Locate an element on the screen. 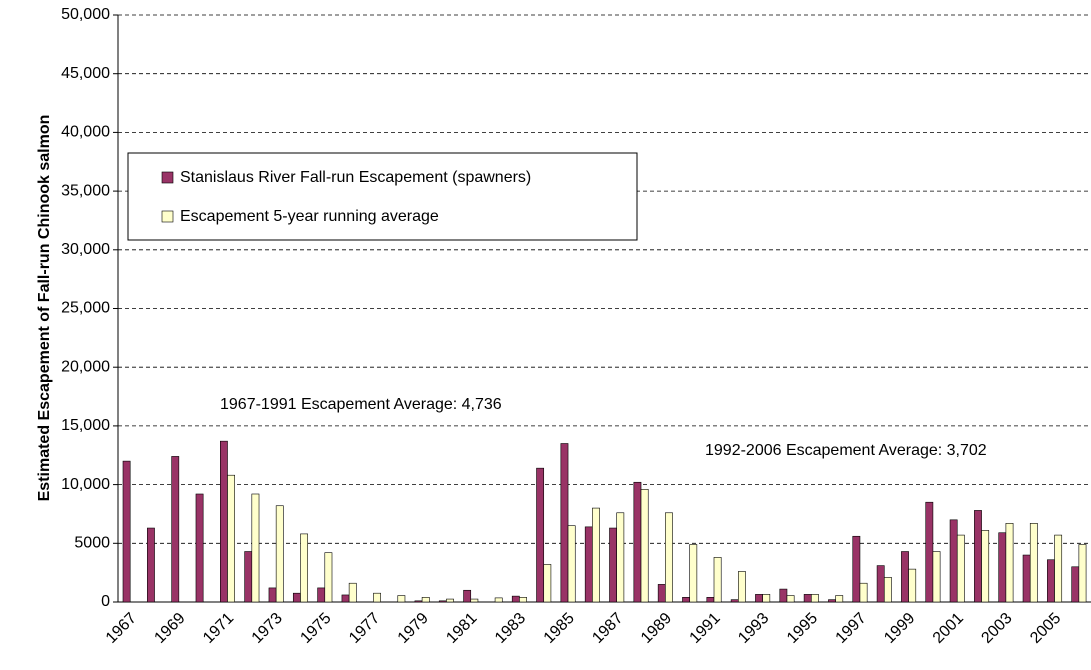 Image resolution: width=1091 pixels, height=670 pixels. y-tick-label: 5000 is located at coordinates (92, 543).